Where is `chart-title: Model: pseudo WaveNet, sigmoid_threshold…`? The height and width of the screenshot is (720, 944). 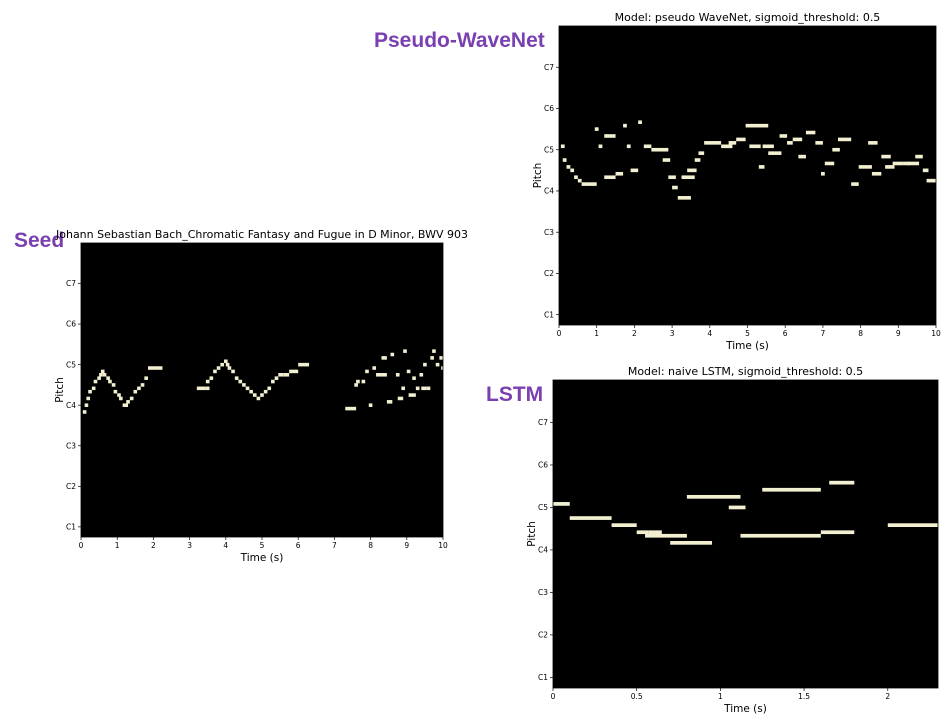
chart-title: Model: pseudo WaveNet, sigmoid_threshold… is located at coordinates (748, 17).